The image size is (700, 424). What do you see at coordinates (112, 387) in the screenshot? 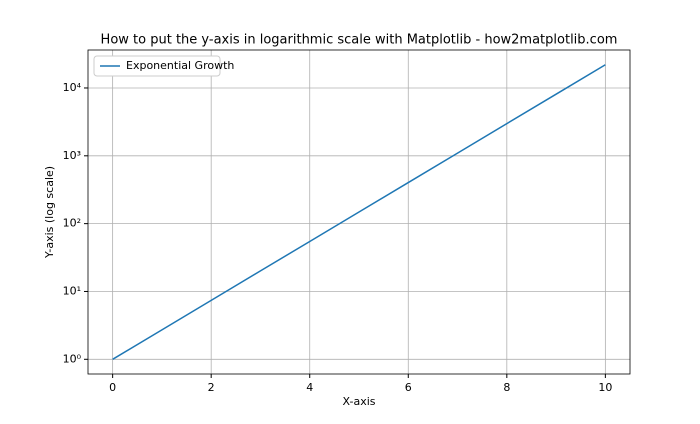
I see `x-tick-label: 0` at bounding box center [112, 387].